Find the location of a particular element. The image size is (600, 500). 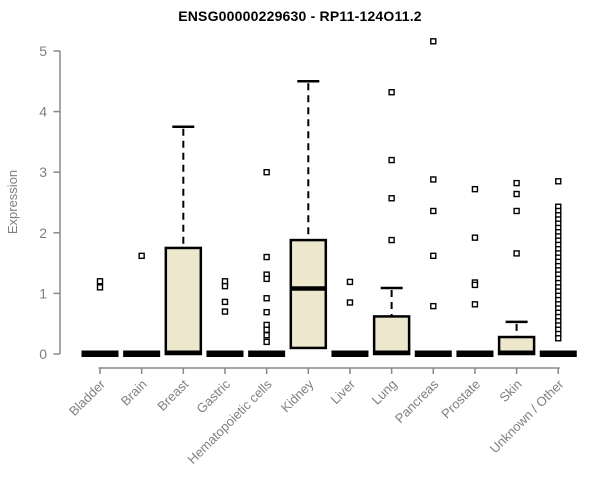

x-tick-label: Bladder is located at coordinates (87, 397).